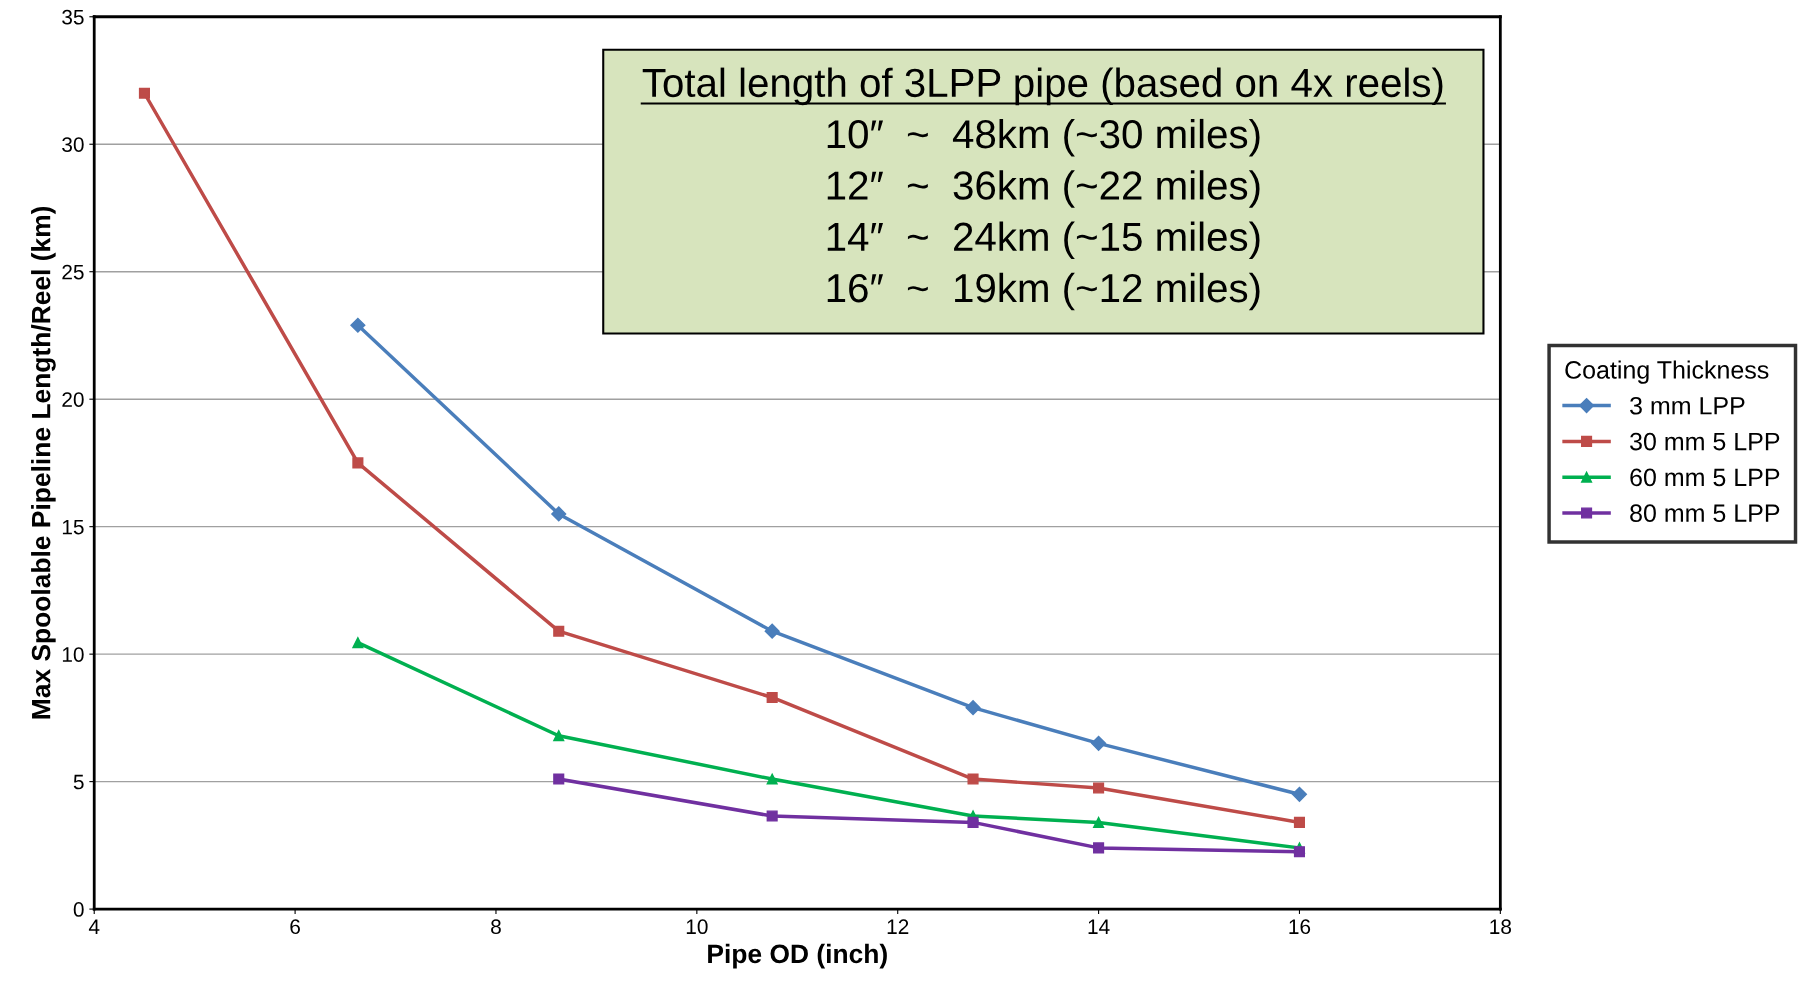 The height and width of the screenshot is (986, 1812). What do you see at coordinates (73, 399) in the screenshot?
I see `y-tick-label: 20` at bounding box center [73, 399].